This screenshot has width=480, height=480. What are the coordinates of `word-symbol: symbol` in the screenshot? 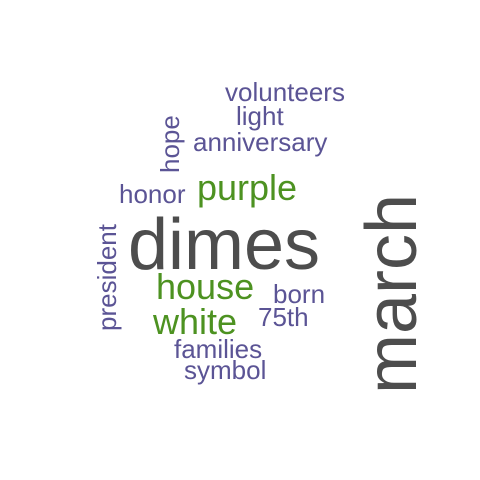 It's located at (225, 370).